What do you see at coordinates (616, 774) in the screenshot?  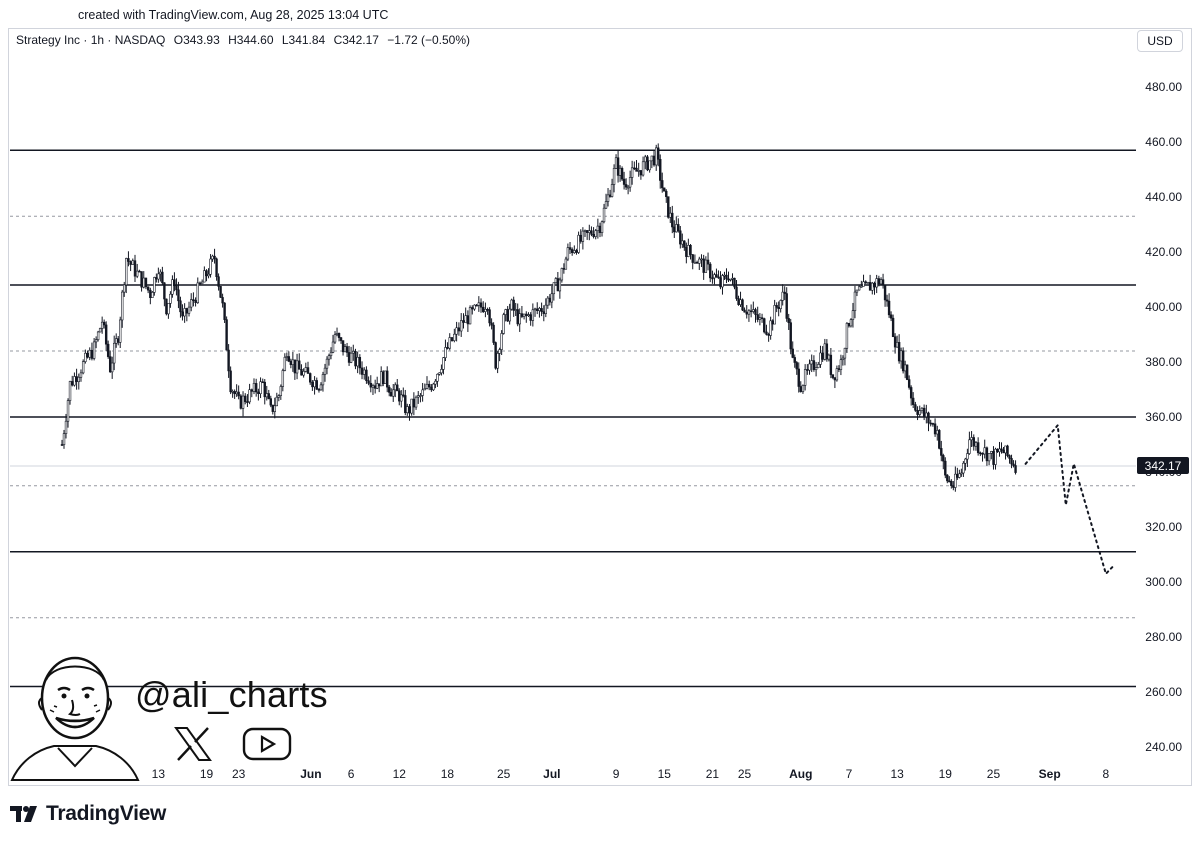 I see `time-tick-label: 9` at bounding box center [616, 774].